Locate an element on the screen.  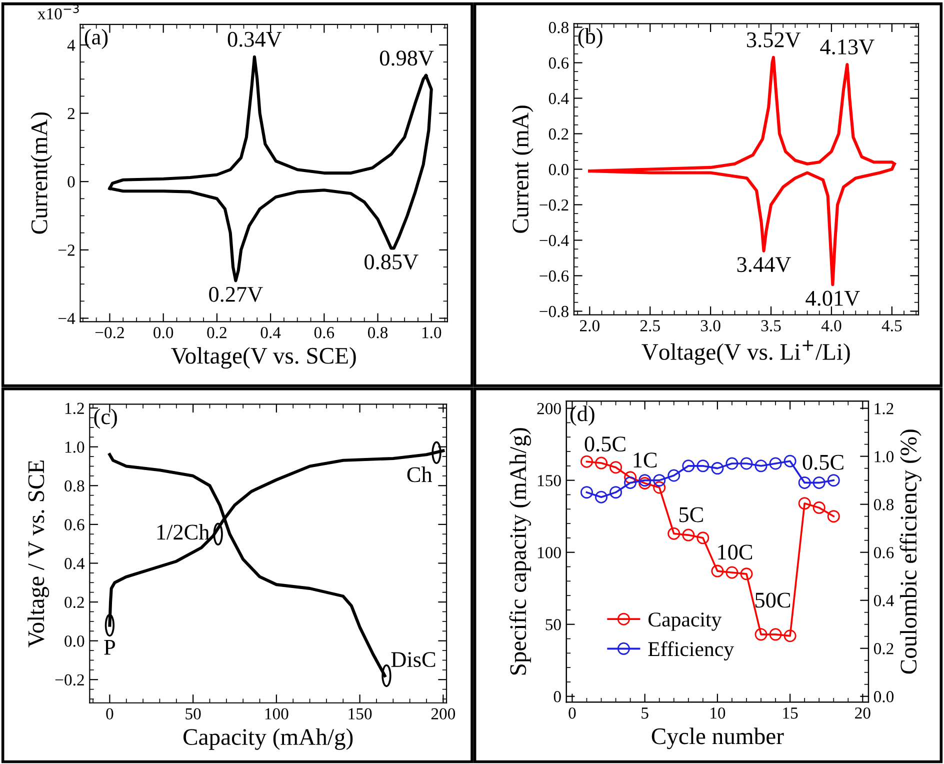
y-tick-label: 100 is located at coordinates (549, 552).